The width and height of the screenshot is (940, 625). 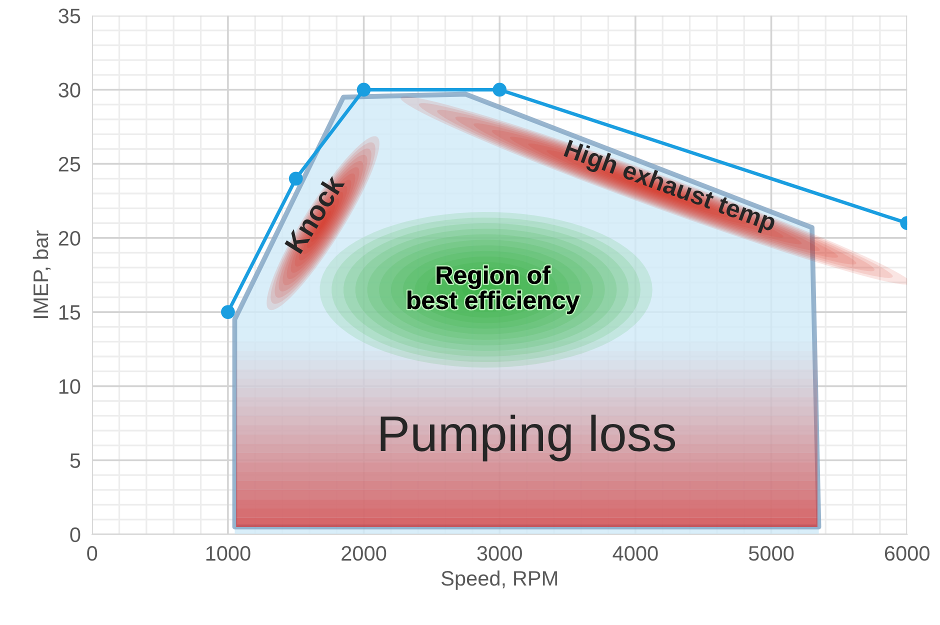 I want to click on y-tick-label: 25, so click(x=69, y=164).